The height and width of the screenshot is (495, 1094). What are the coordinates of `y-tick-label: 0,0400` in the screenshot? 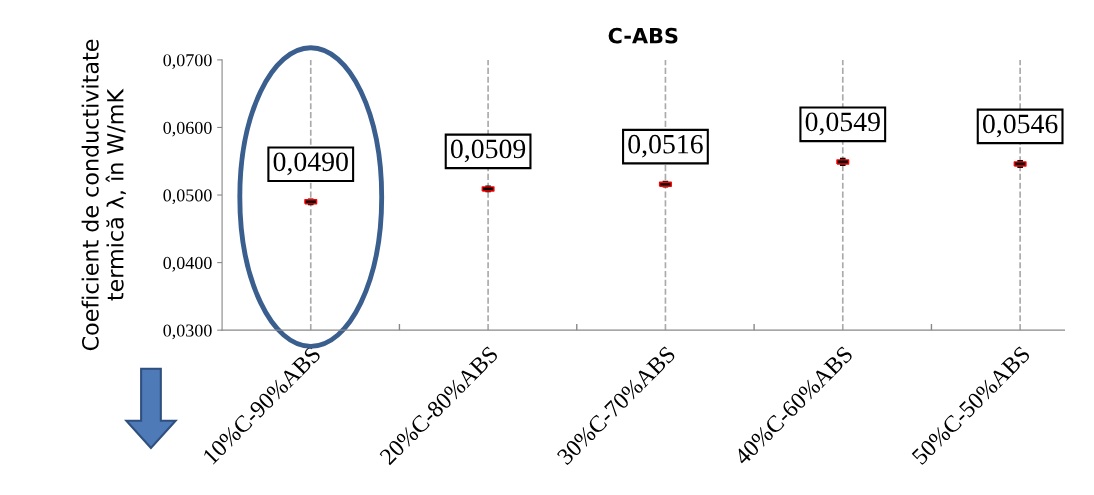 It's located at (187, 264).